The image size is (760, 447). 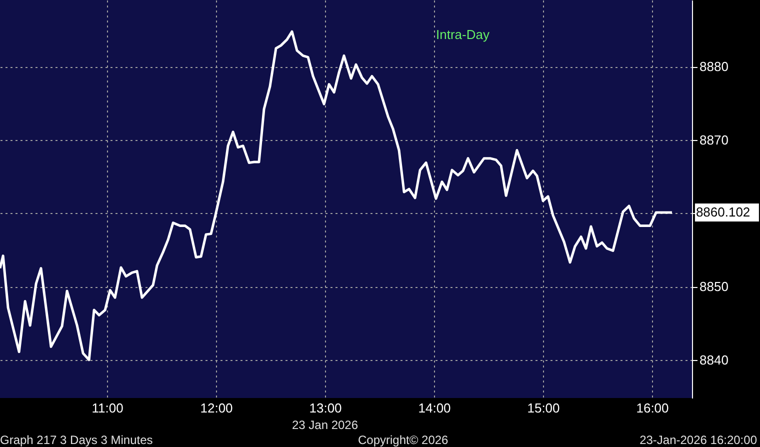 What do you see at coordinates (699, 440) in the screenshot?
I see `text: 23-Jan-2026 16:20:00` at bounding box center [699, 440].